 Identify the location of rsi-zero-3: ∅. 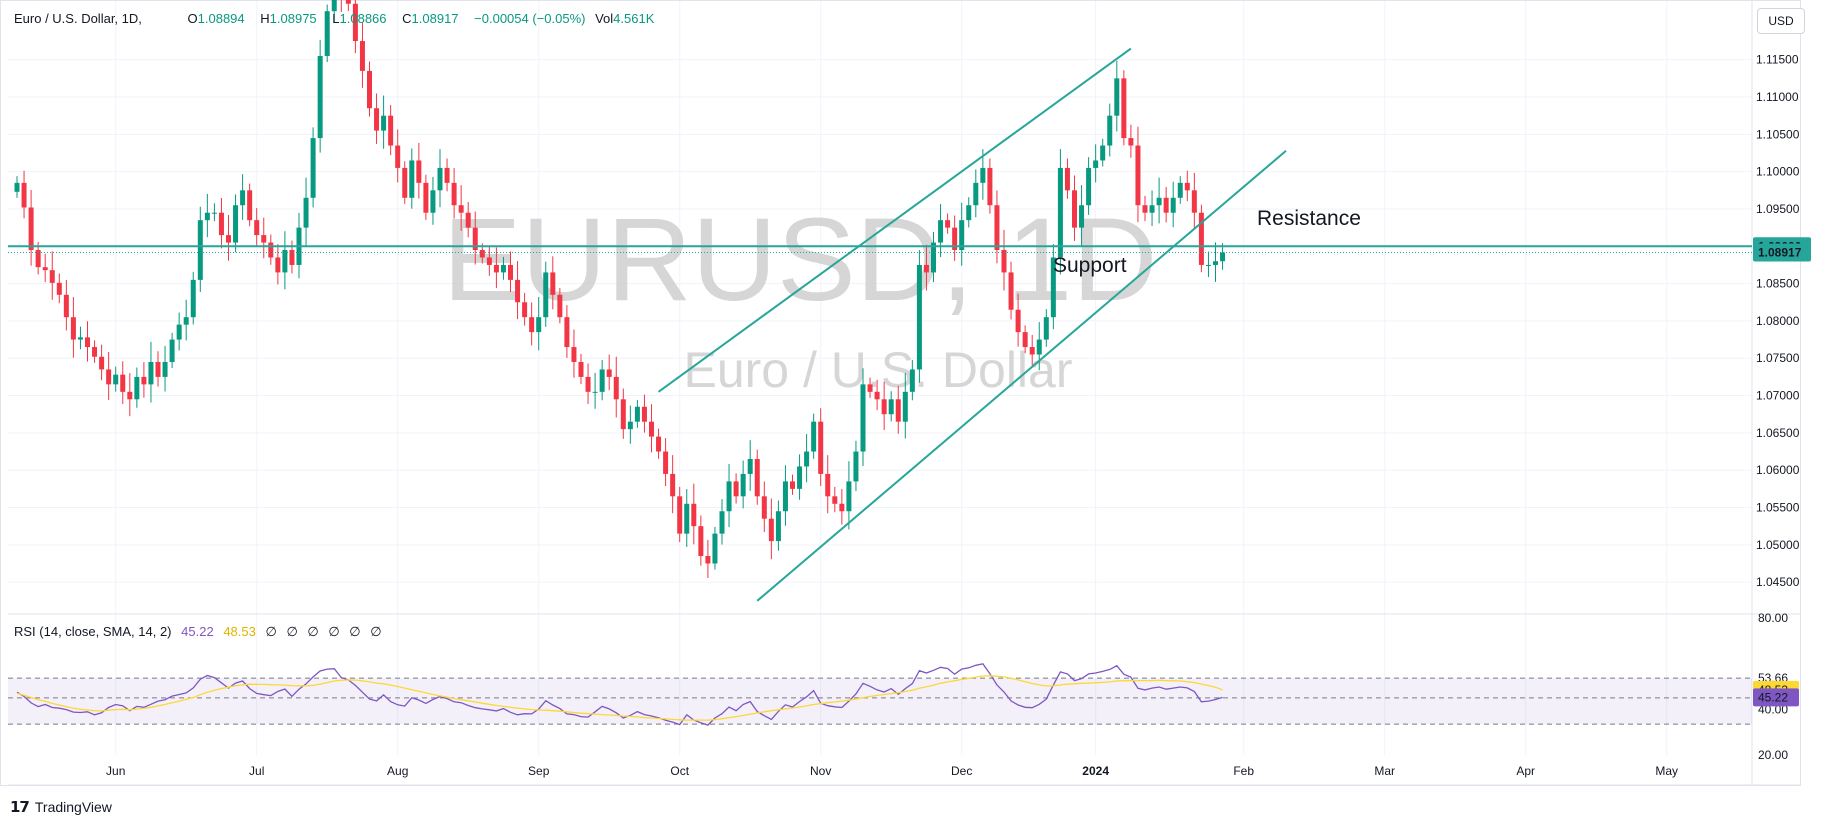
(313, 631).